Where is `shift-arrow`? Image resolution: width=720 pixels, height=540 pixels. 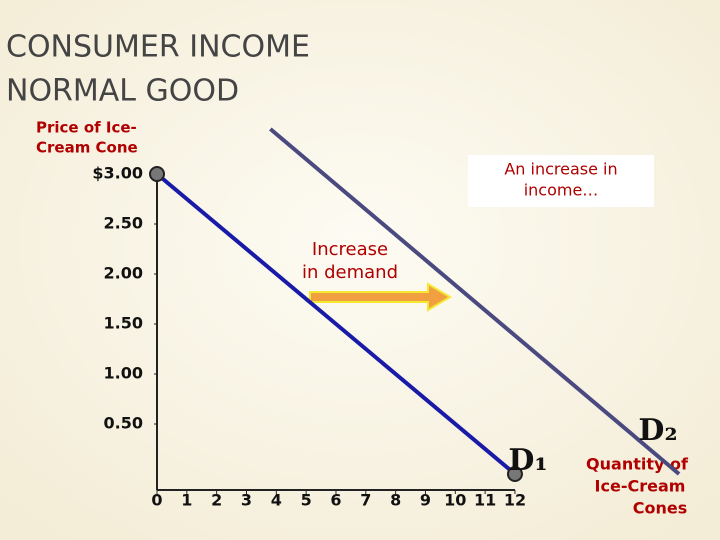
shift-arrow is located at coordinates (380, 297).